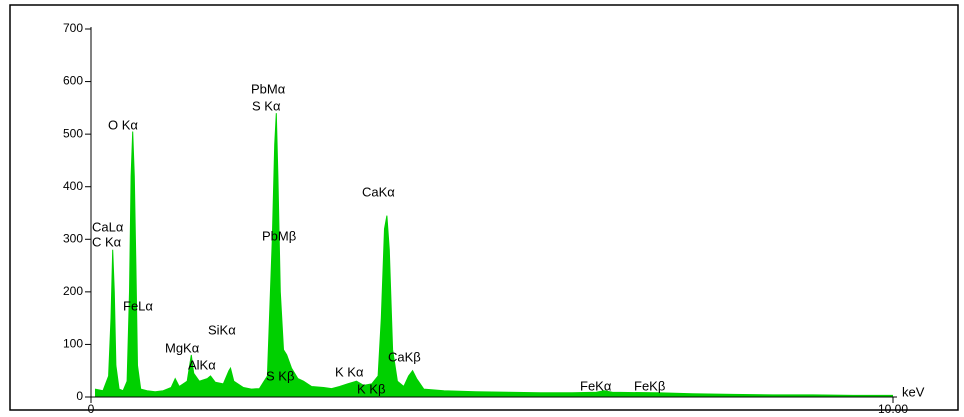  I want to click on peak-label: K Kβ, so click(371, 388).